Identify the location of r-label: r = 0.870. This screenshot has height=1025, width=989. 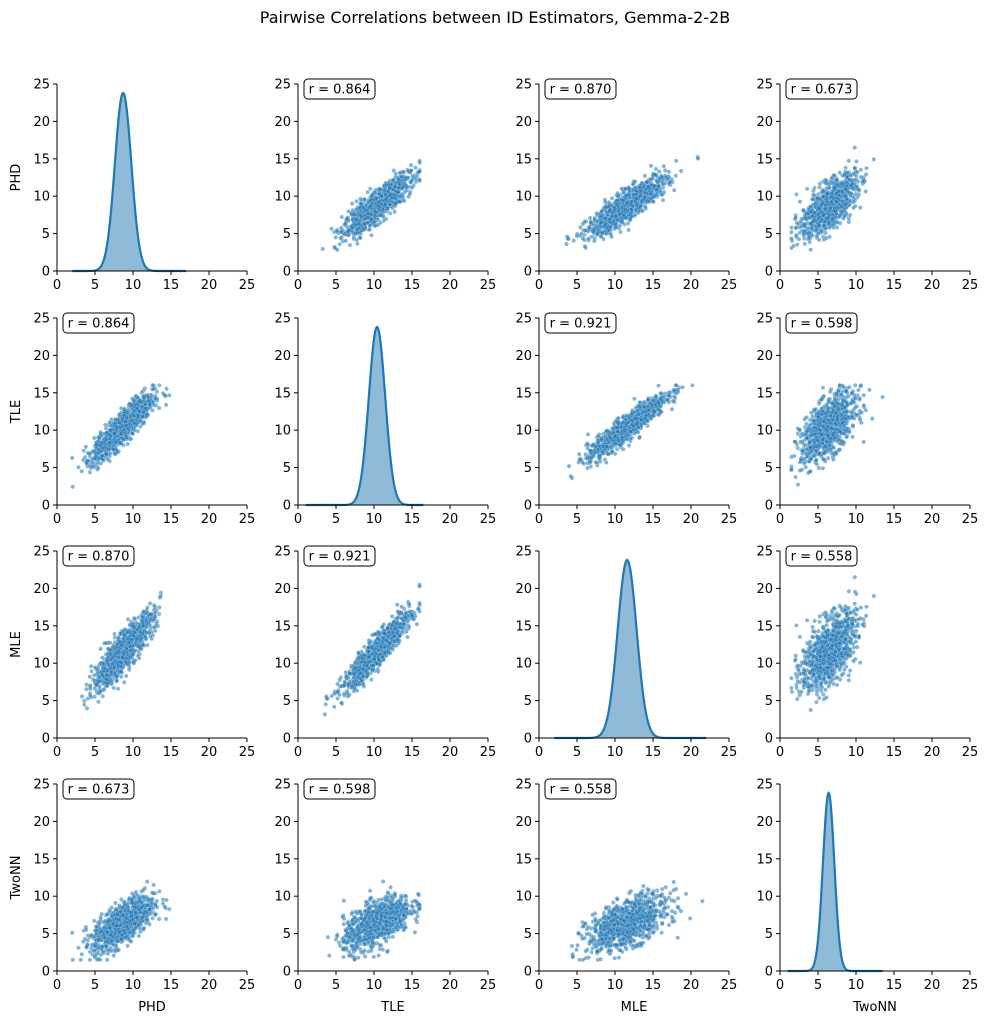
(581, 90).